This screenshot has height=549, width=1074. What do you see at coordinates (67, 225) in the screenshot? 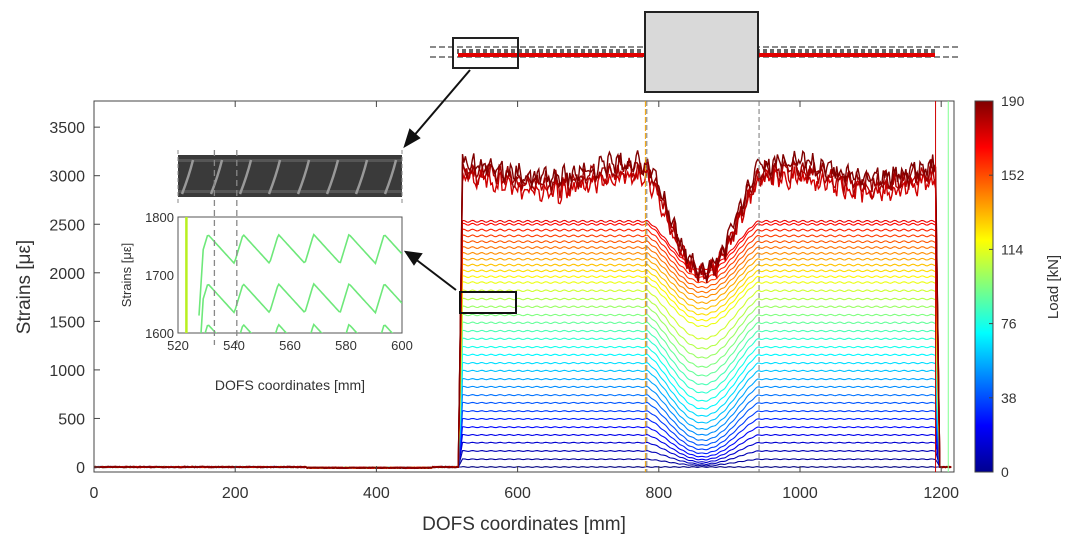
I see `y-tick-label: 2500` at bounding box center [67, 225].